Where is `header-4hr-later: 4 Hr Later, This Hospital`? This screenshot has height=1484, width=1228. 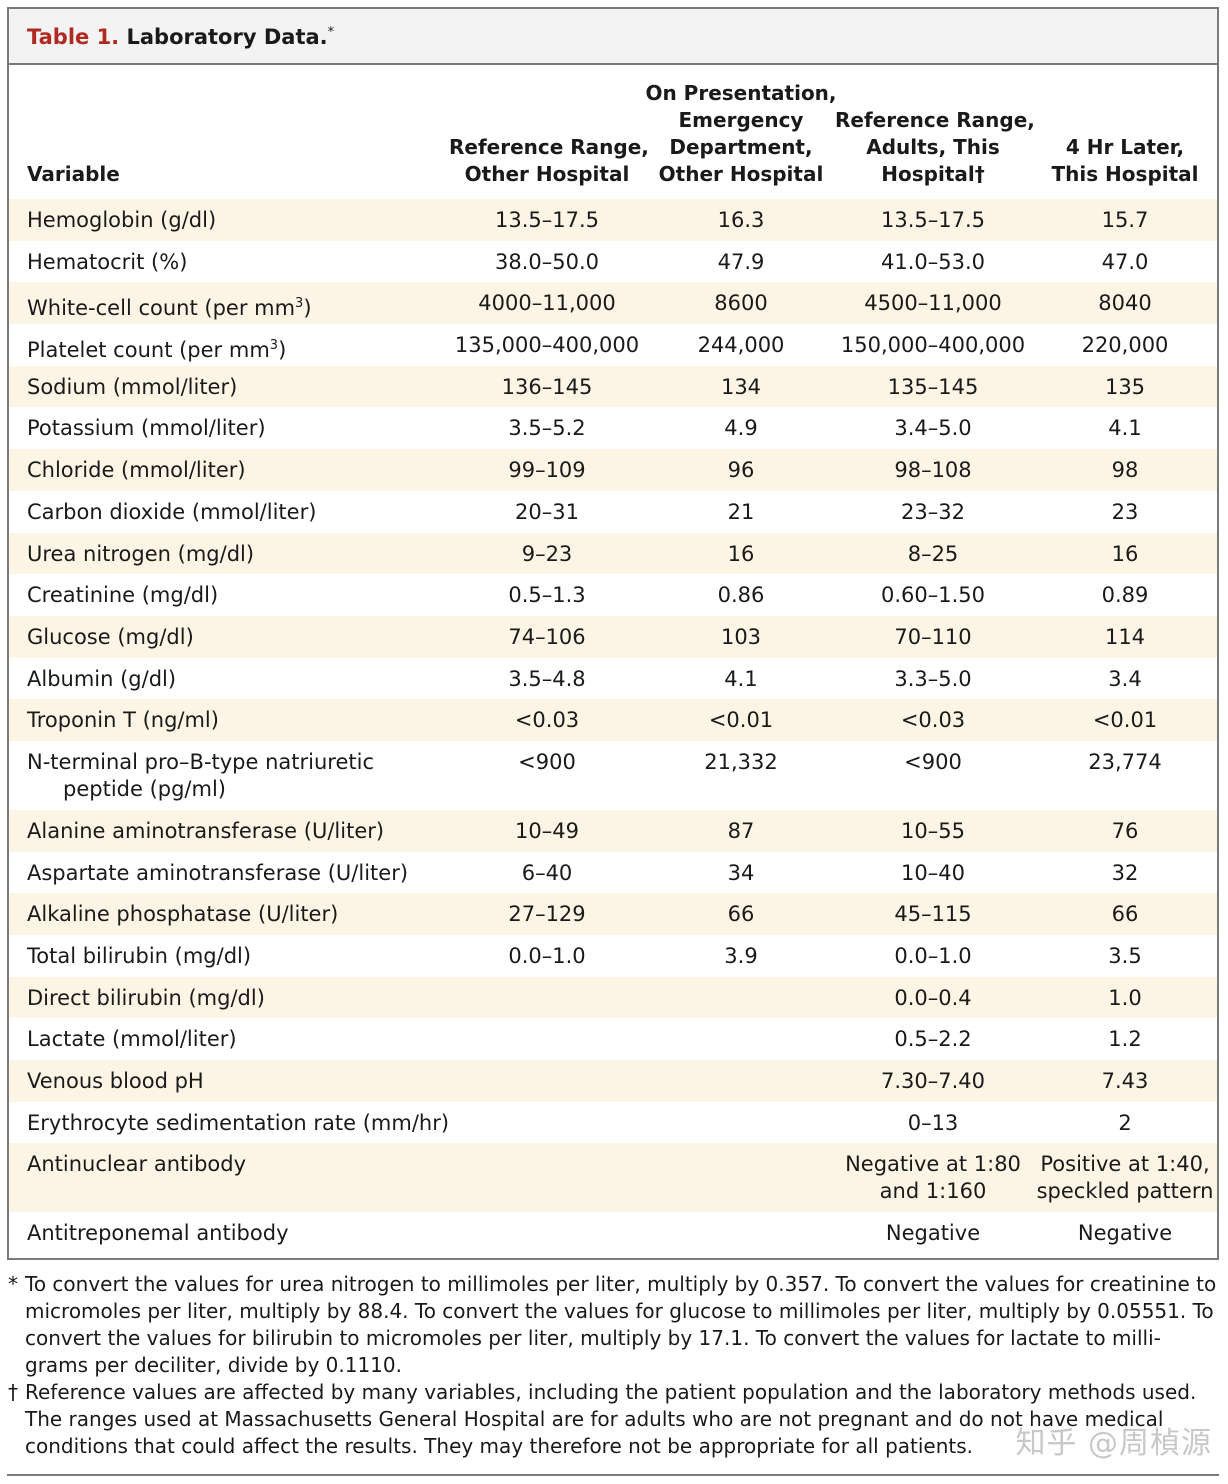 header-4hr-later: 4 Hr Later, This Hospital is located at coordinates (1125, 160).